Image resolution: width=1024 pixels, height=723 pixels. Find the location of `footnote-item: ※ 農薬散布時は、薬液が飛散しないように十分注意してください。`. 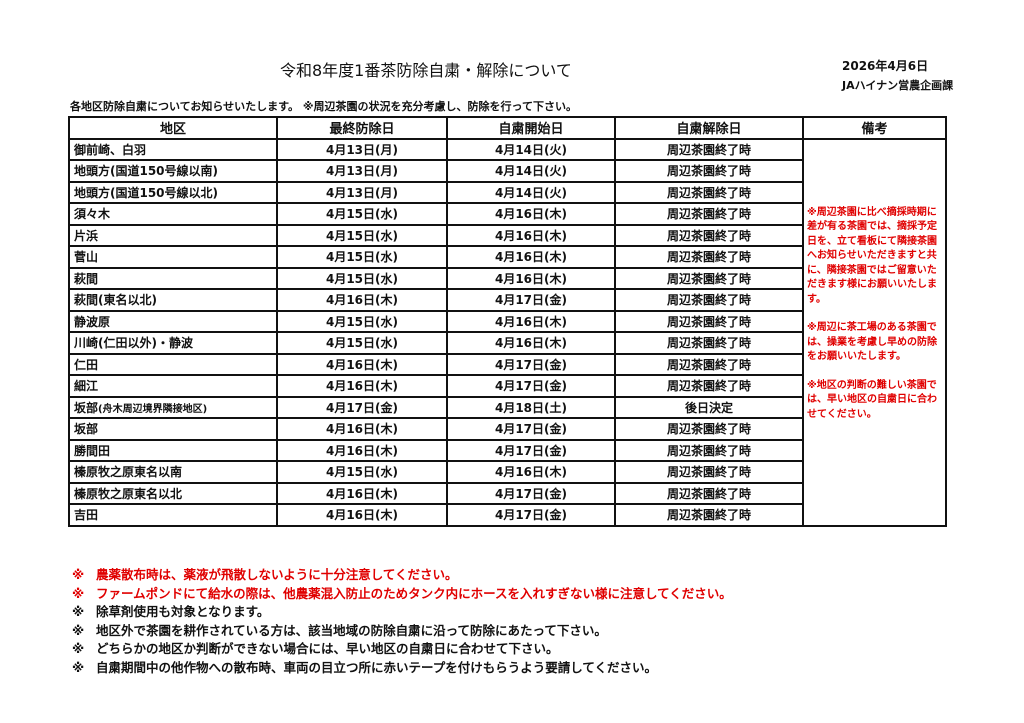

footnote-item: ※ 農薬散布時は、薬液が飛散しないように十分注意してください。 is located at coordinates (402, 575).